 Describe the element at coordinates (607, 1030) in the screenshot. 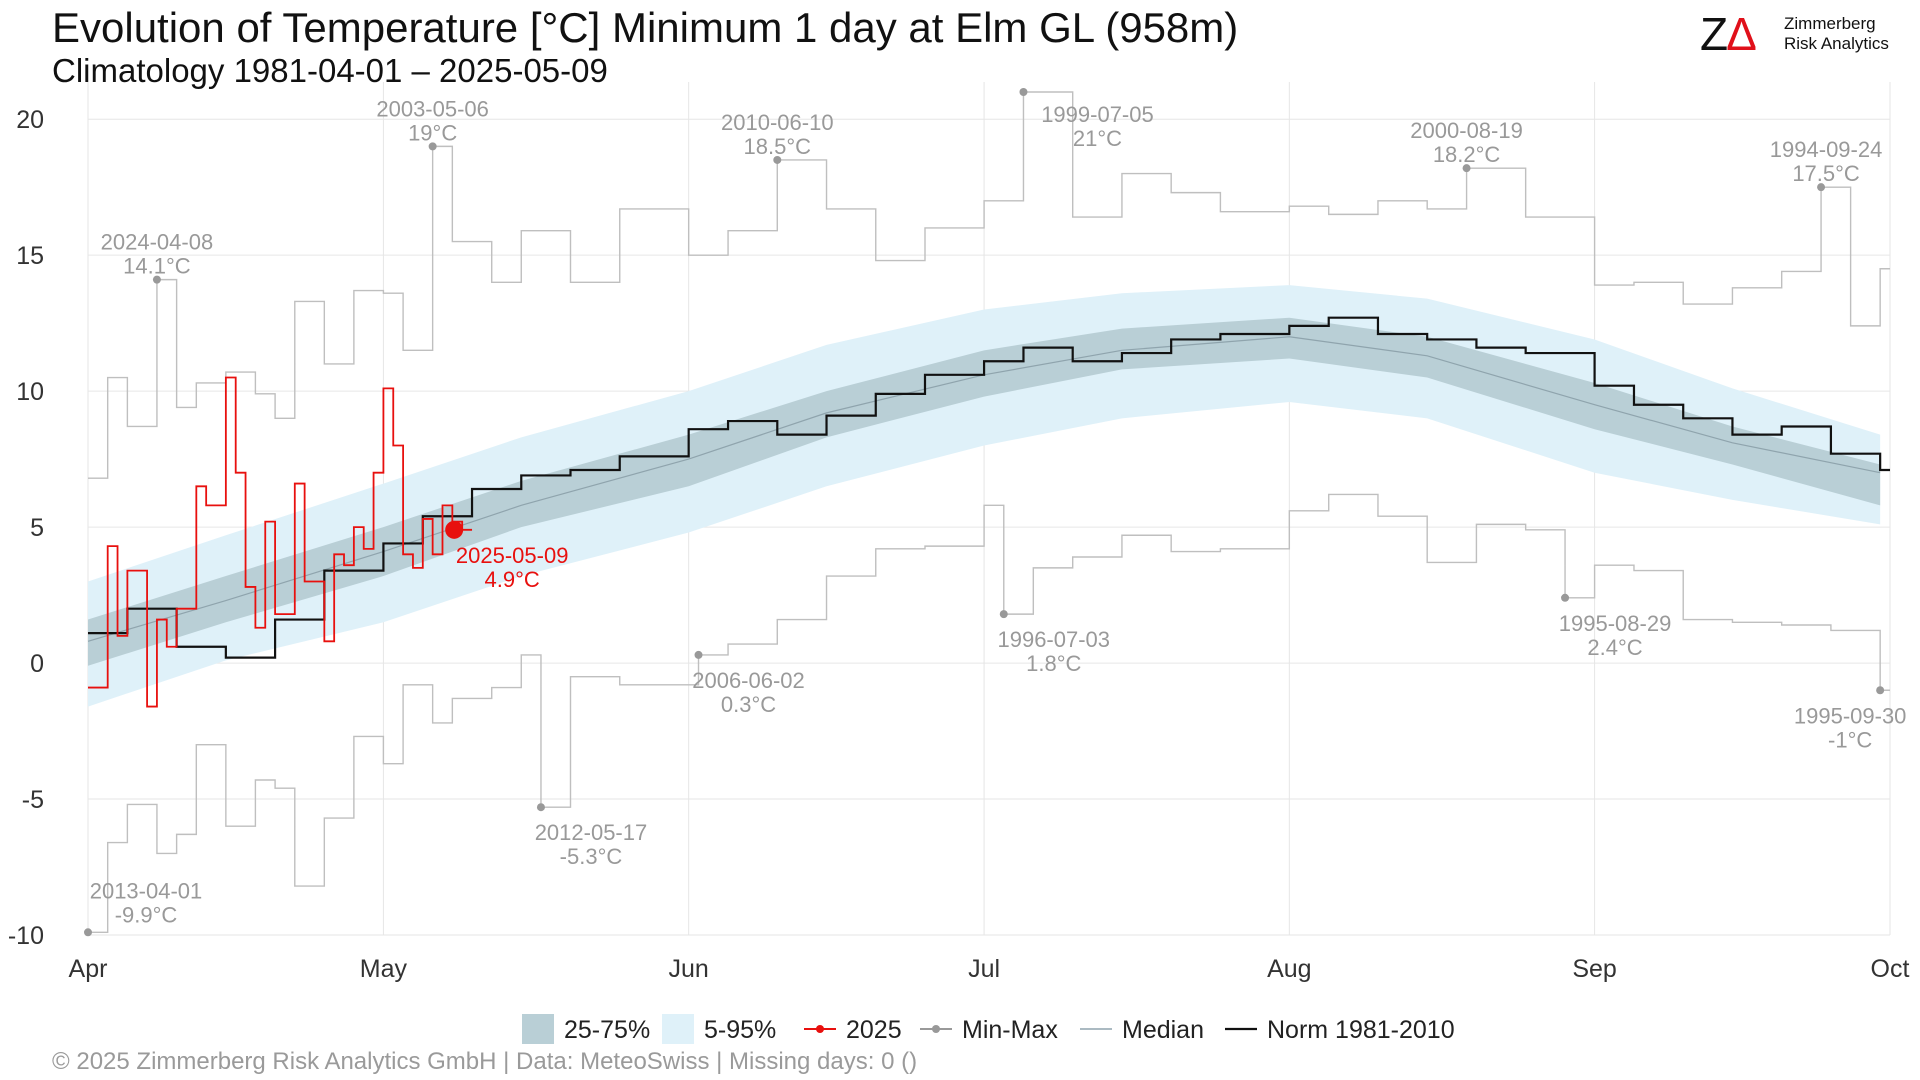

I see `legend-label: 25-75%` at that location.